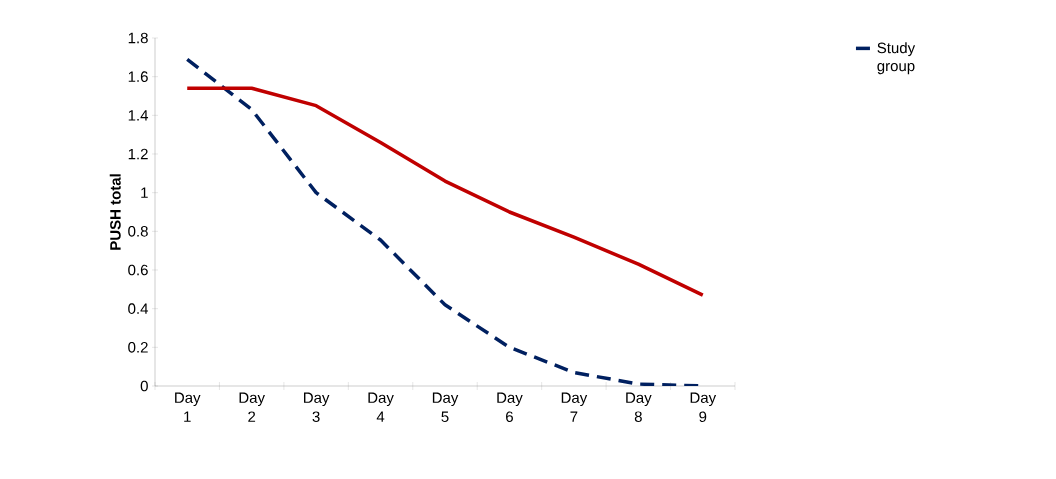 Image resolution: width=1056 pixels, height=479 pixels. Describe the element at coordinates (138, 76) in the screenshot. I see `y-tick-label: 1.6` at that location.